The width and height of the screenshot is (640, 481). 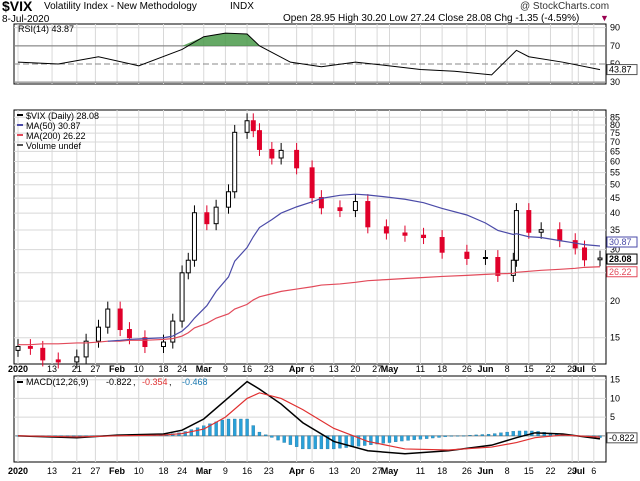 What do you see at coordinates (56, 136) in the screenshot?
I see `price-legend-item: MA(200) 26.22` at bounding box center [56, 136].